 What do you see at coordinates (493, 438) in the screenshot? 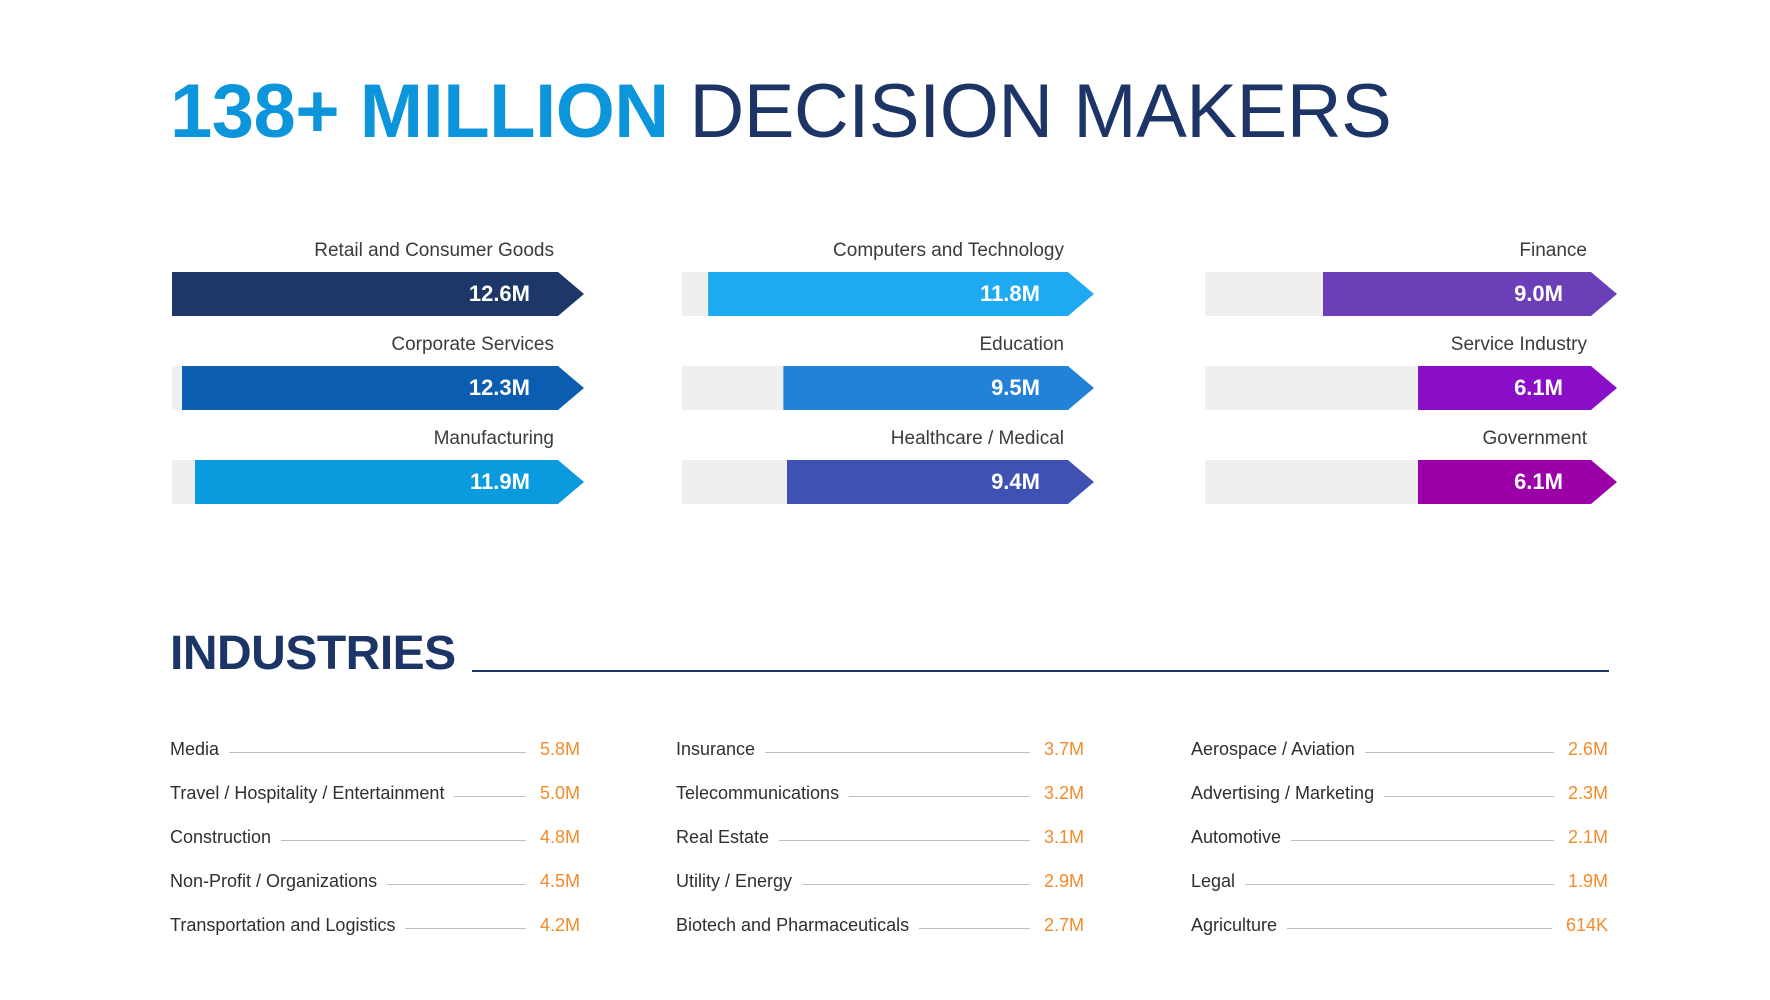
I see `bar-label: Manufacturing` at bounding box center [493, 438].